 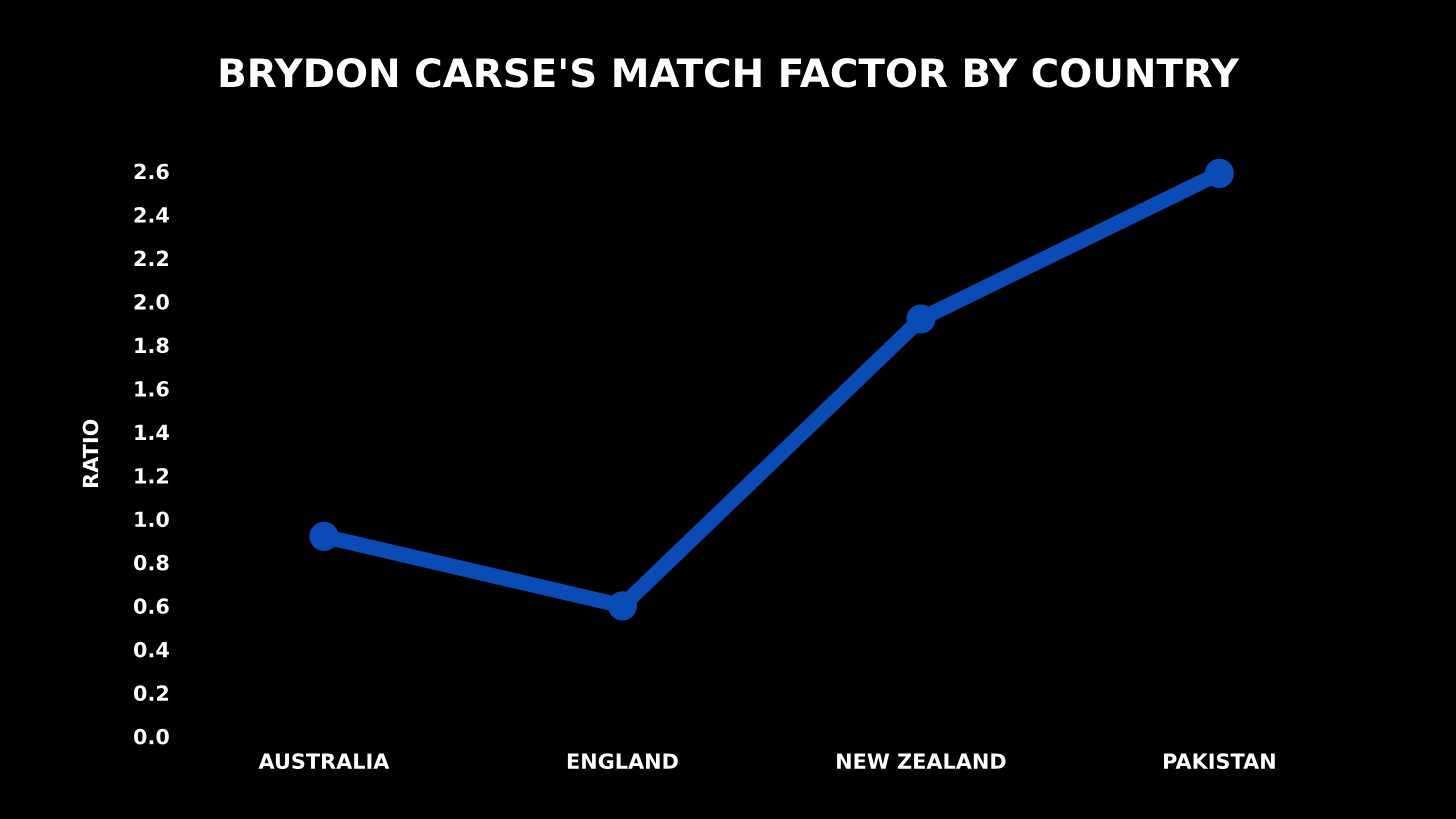 I want to click on y-tick-label: 0.0, so click(x=151, y=736).